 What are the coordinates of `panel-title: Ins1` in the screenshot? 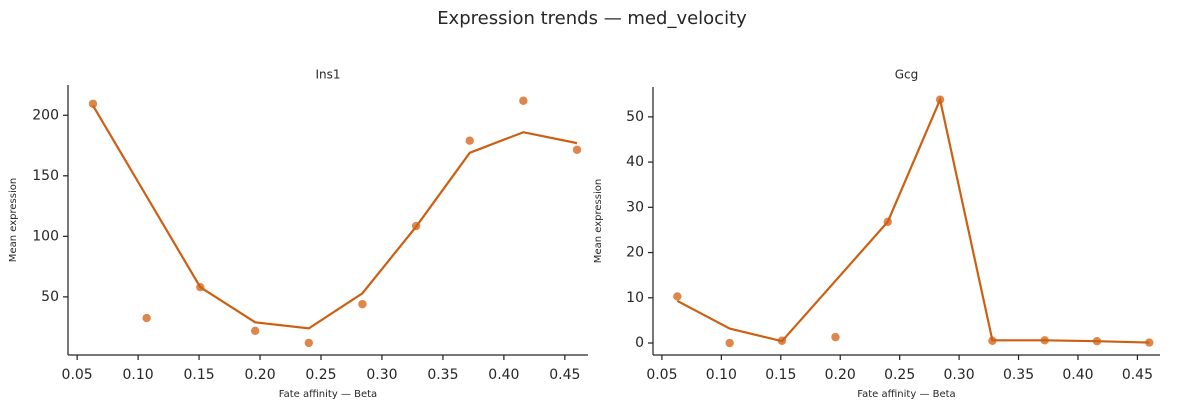 It's located at (327, 75).